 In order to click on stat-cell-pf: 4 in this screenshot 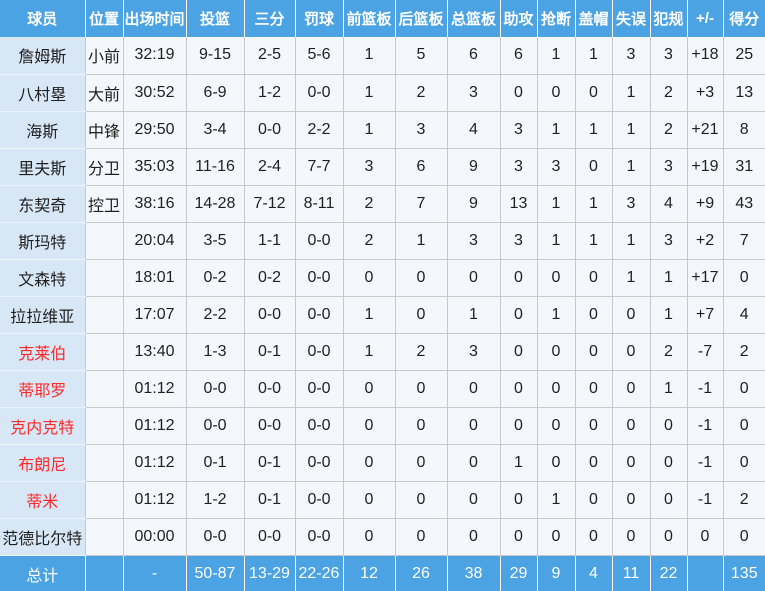, I will do `click(669, 204)`.